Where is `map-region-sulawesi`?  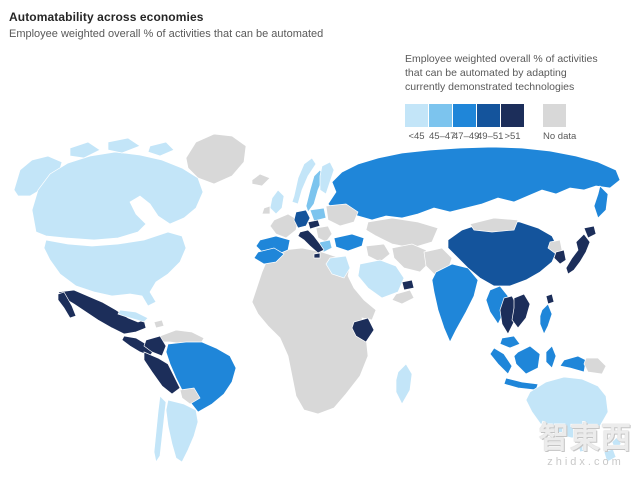
map-region-sulawesi is located at coordinates (551, 357).